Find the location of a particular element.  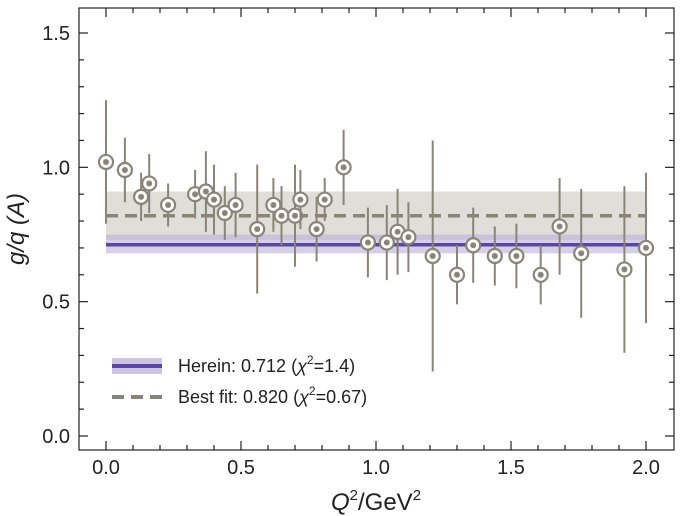

x-tick-label: 2.0 is located at coordinates (646, 468).